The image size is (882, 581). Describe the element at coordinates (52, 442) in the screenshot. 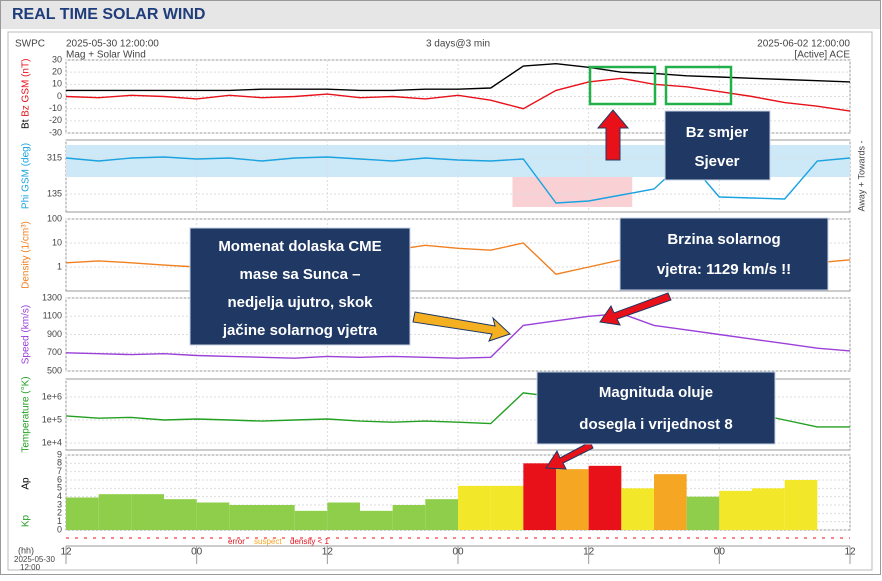

I see `y-tick-label: 1e+4` at that location.